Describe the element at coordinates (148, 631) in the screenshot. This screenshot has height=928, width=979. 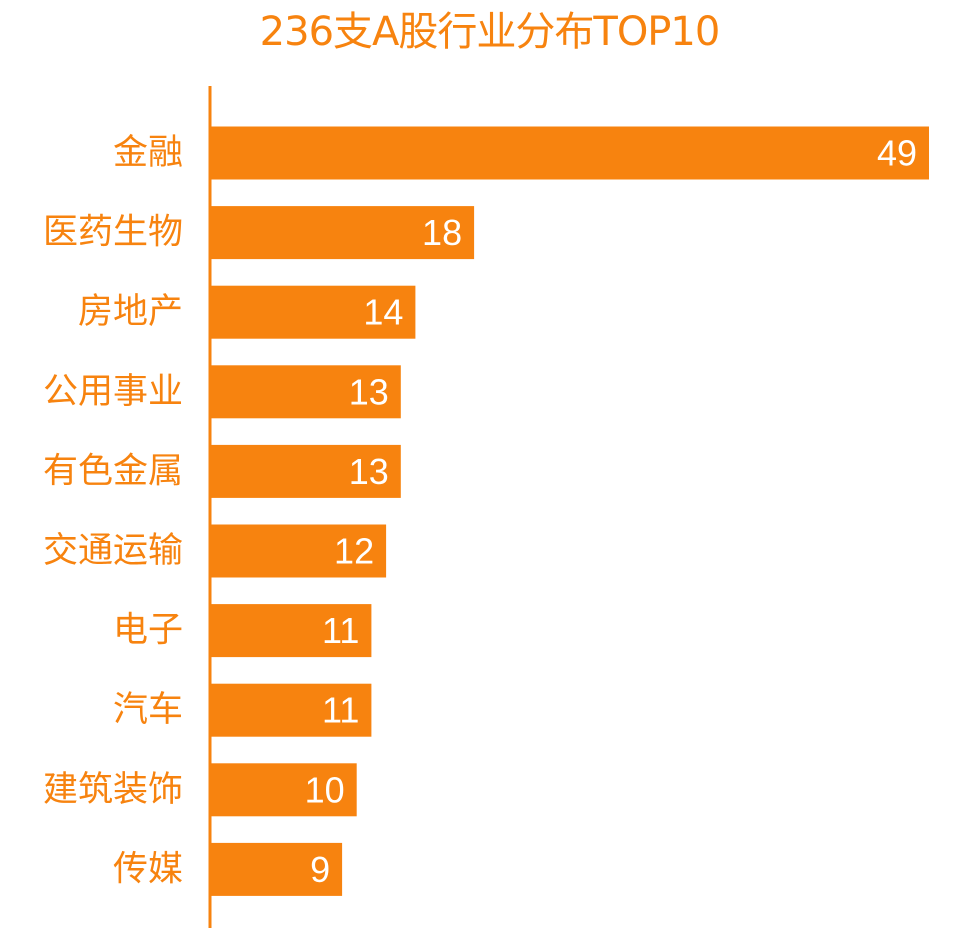
I see `category-label: 电子` at that location.